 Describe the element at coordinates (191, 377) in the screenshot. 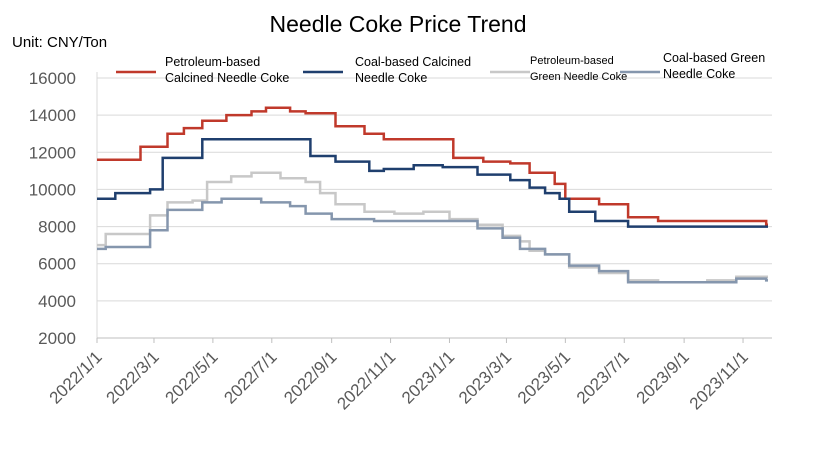

I see `x-tick-label: 2022/5/1` at that location.